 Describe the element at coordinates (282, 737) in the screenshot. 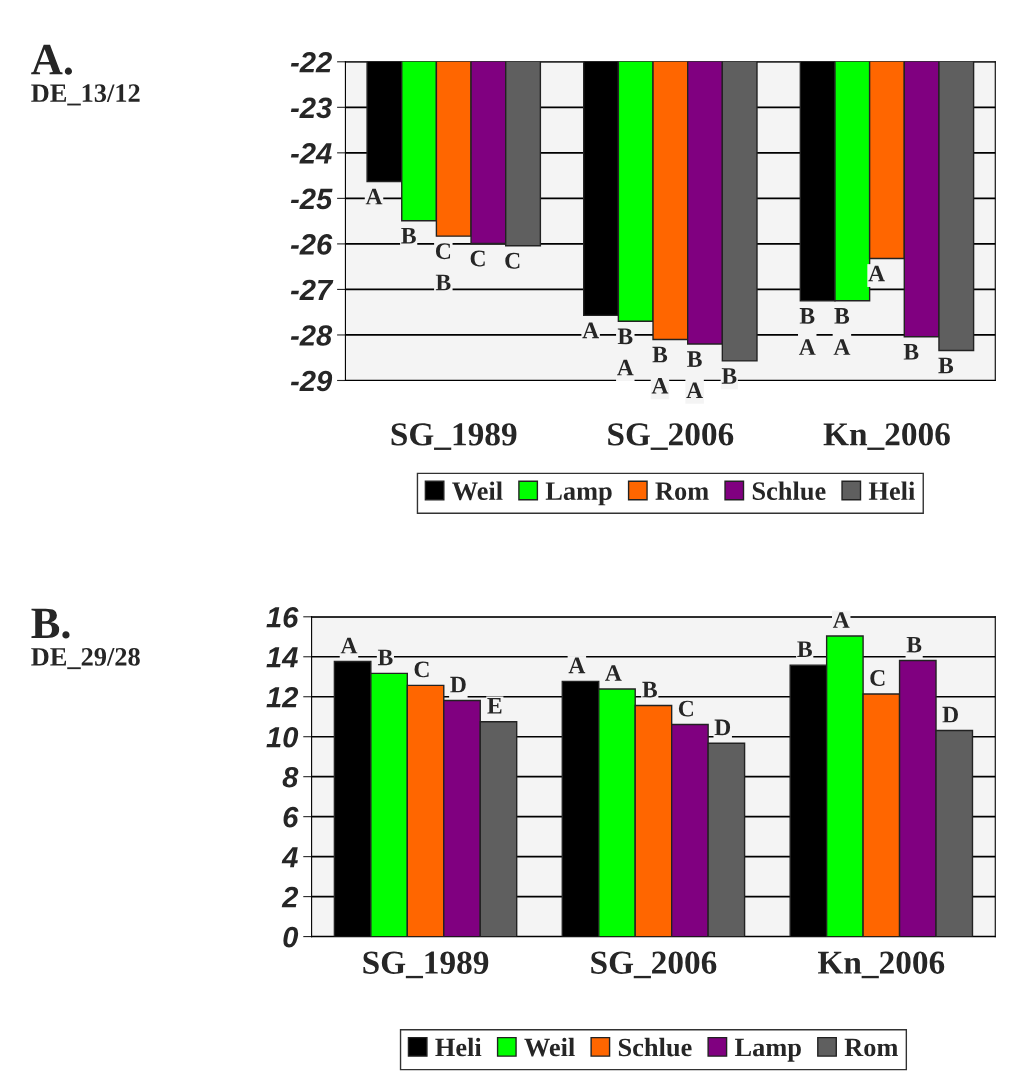

I see `y-tick-label: 10` at that location.